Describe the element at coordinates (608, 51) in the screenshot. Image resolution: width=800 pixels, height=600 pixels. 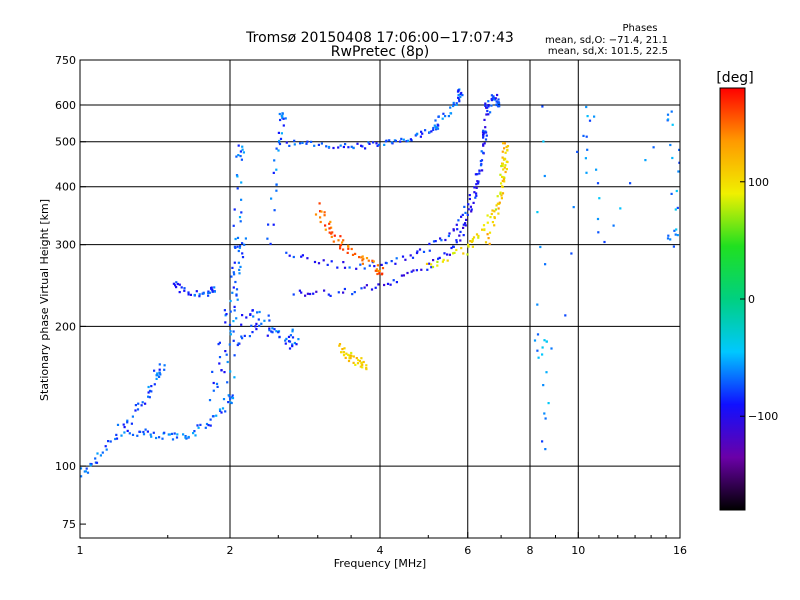
I see `stats-line-x: mean, sd,X: 101.5, 22.5` at that location.